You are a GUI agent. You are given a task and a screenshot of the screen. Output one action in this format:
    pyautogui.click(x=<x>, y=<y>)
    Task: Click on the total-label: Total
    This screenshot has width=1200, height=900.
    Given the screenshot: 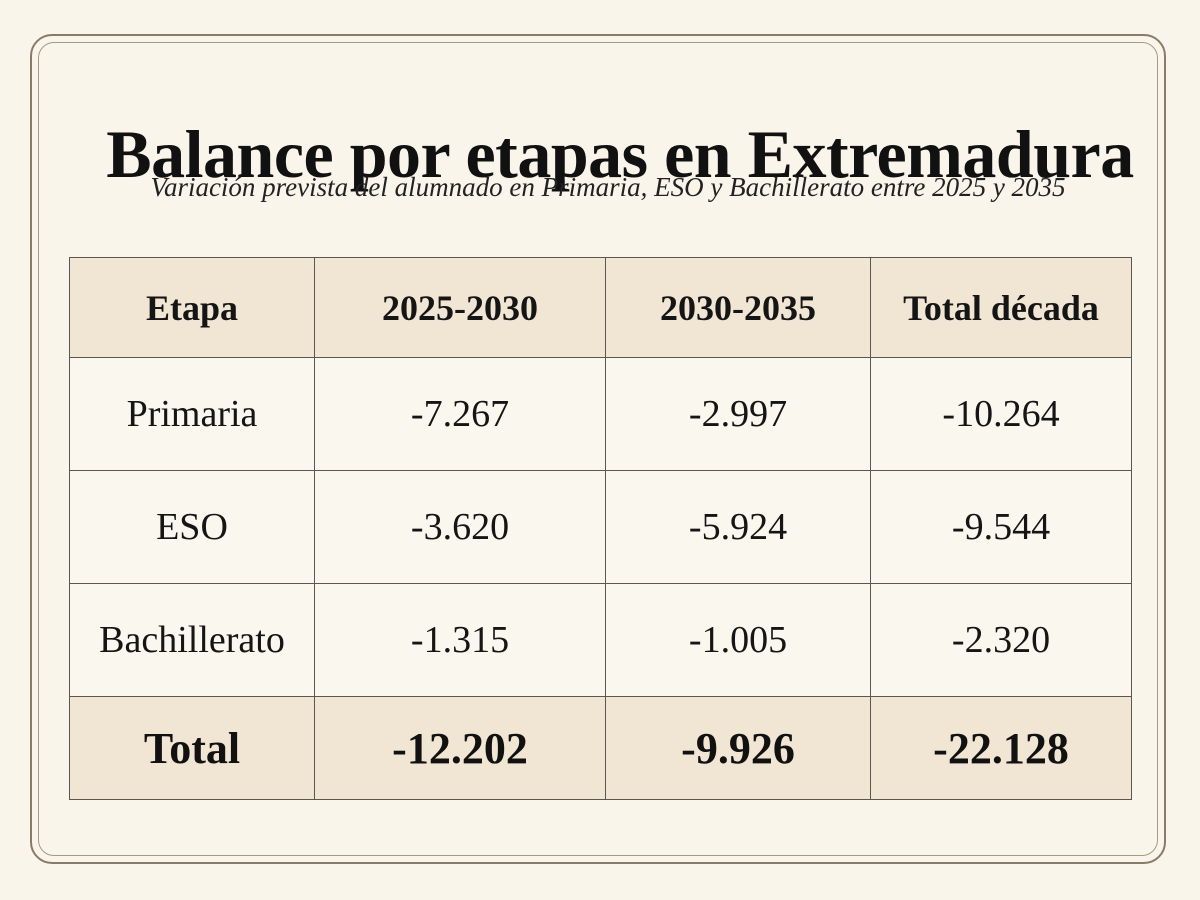 What is the action you would take?
    pyautogui.click(x=192, y=748)
    